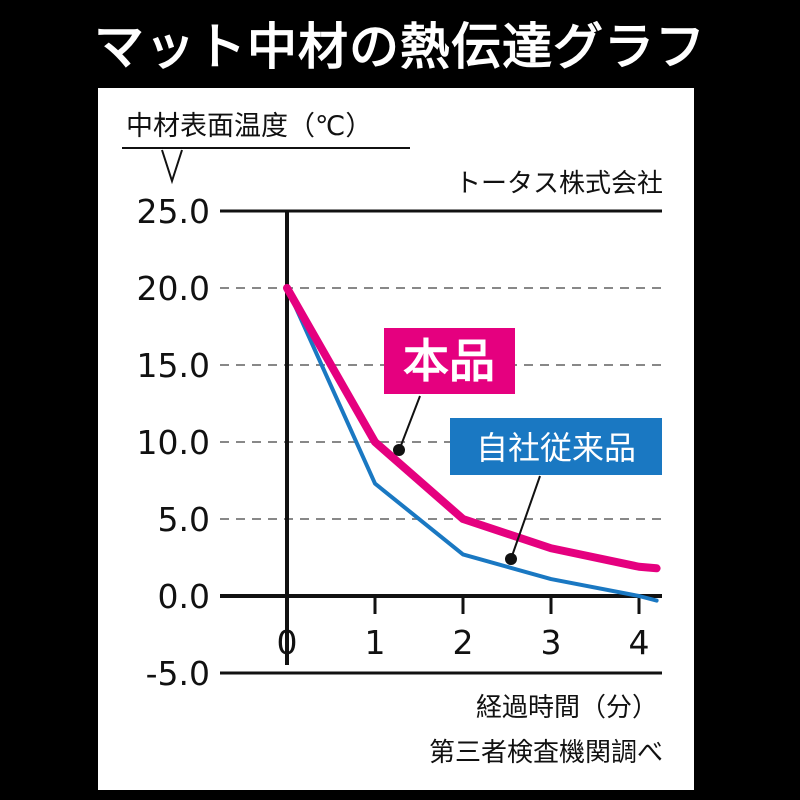 Image resolution: width=800 pixels, height=800 pixels. I want to click on legend-label-jisha: 自社従来品, so click(556, 448).